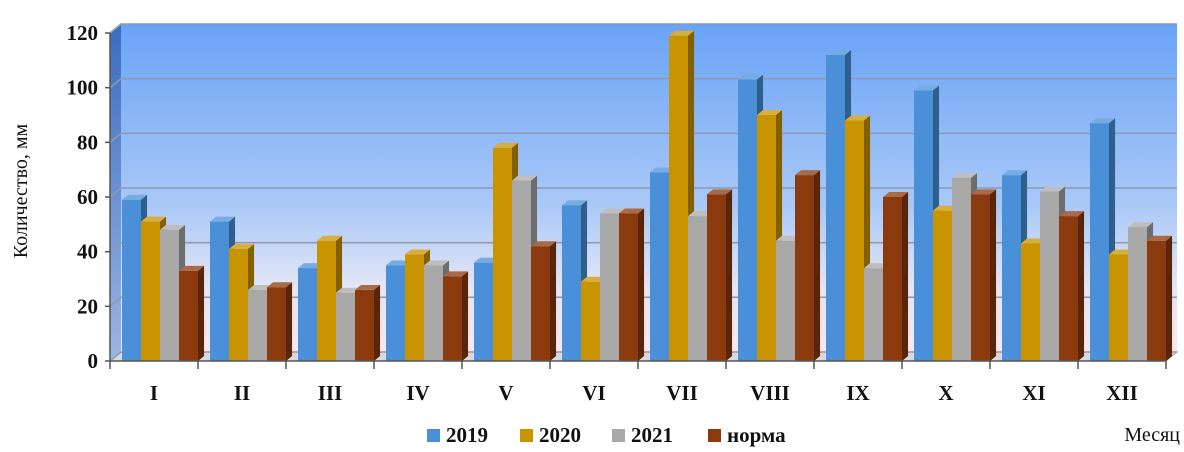 The image size is (1184, 452). Describe the element at coordinates (857, 393) in the screenshot. I see `x-tick-label: IX` at that location.